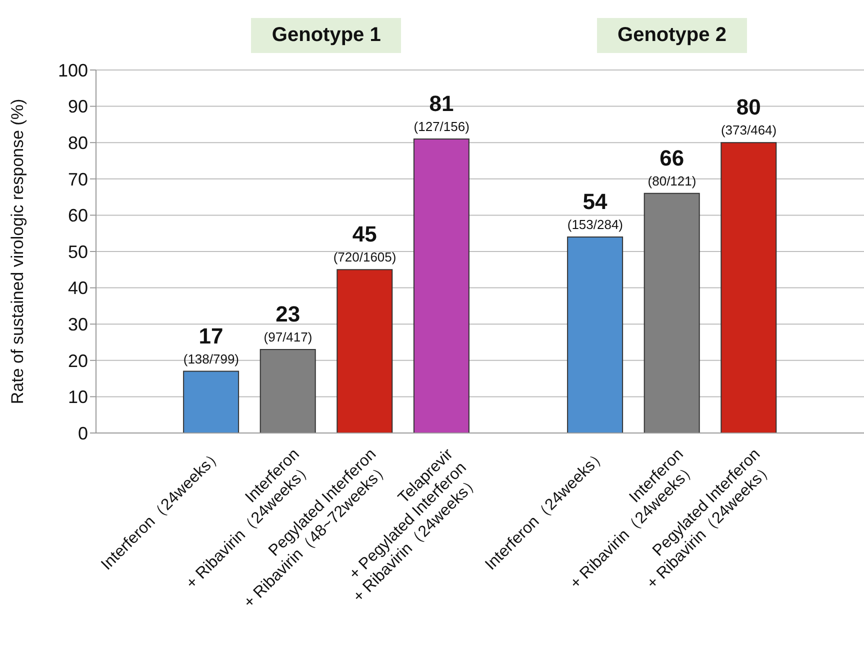  What do you see at coordinates (73, 70) in the screenshot?
I see `y-tick-label: 100` at bounding box center [73, 70].